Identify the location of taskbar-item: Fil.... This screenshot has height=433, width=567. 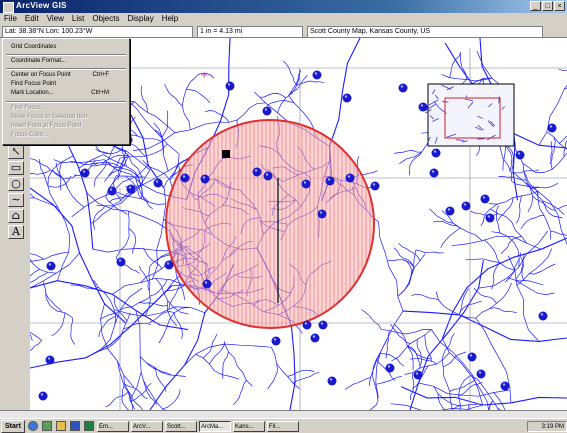
(282, 426).